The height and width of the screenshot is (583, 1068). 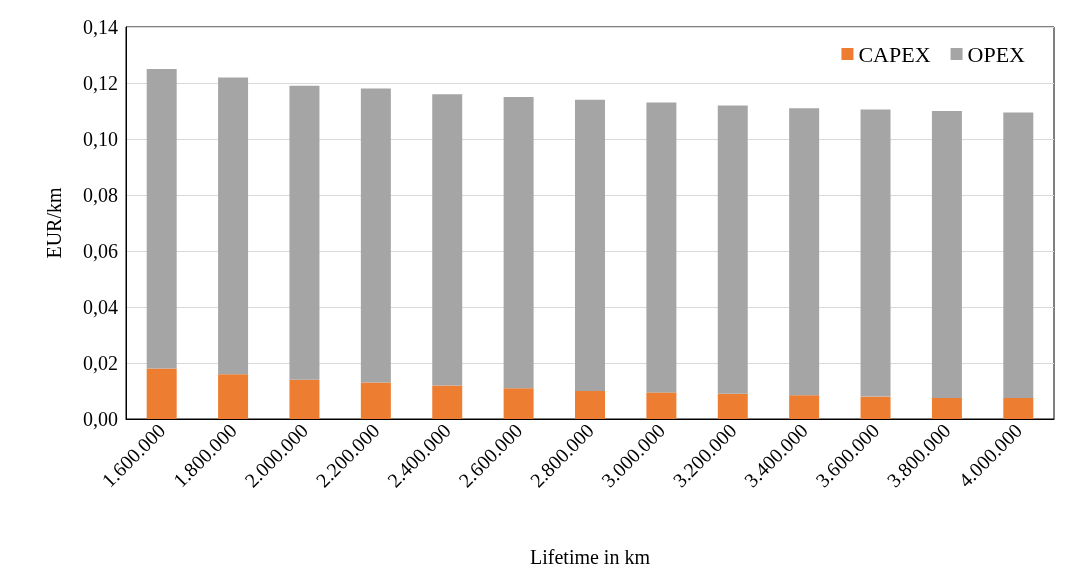 What do you see at coordinates (100, 363) in the screenshot?
I see `y-tick-label: 0,02` at bounding box center [100, 363].